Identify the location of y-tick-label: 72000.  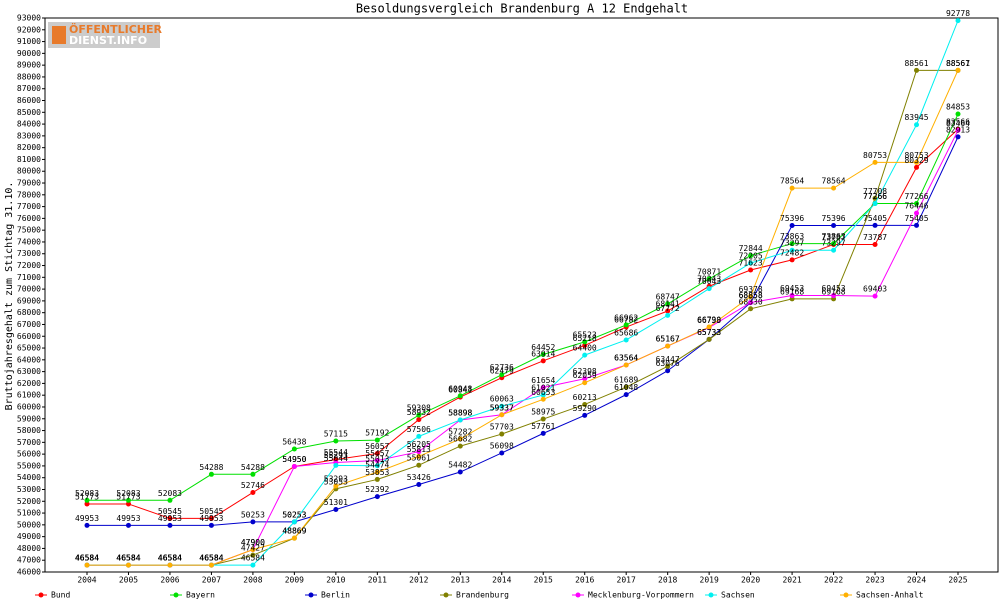
(29, 265).